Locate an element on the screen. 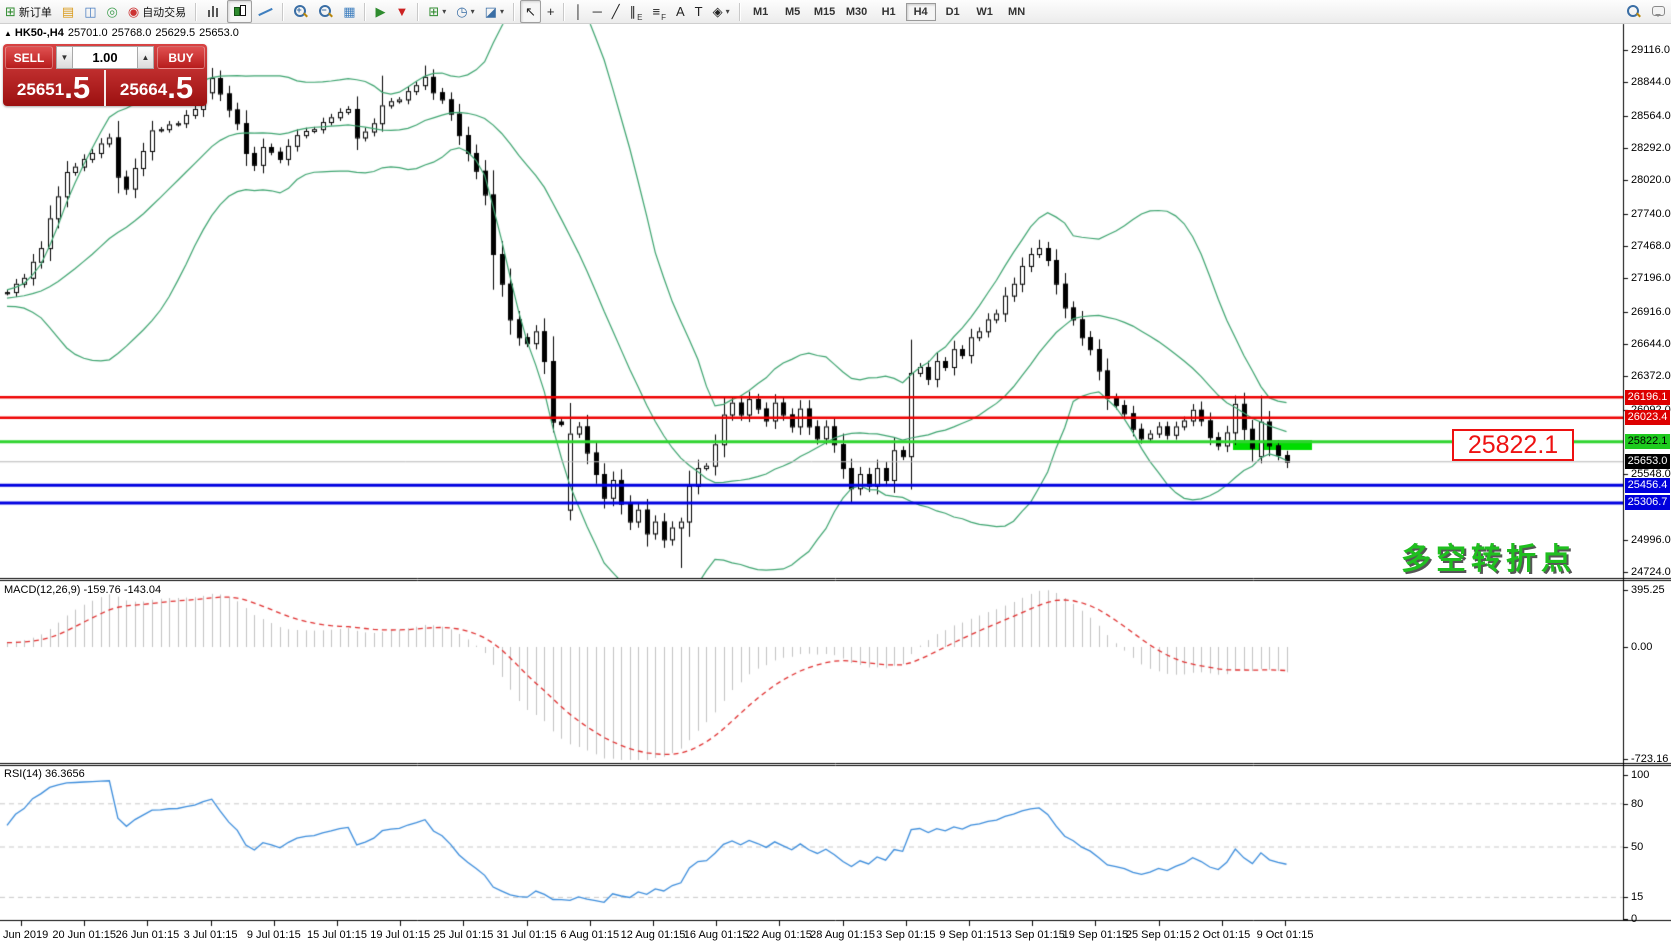 This screenshot has width=1671, height=948. autotrading-icon: ◉ is located at coordinates (133, 11).